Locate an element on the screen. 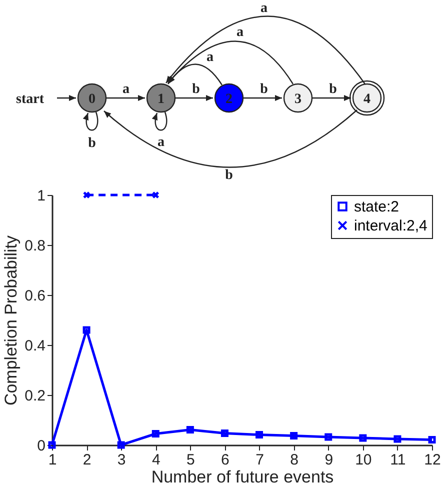 Image resolution: width=448 pixels, height=500 pixels. x-tick-label: 10 is located at coordinates (363, 460).